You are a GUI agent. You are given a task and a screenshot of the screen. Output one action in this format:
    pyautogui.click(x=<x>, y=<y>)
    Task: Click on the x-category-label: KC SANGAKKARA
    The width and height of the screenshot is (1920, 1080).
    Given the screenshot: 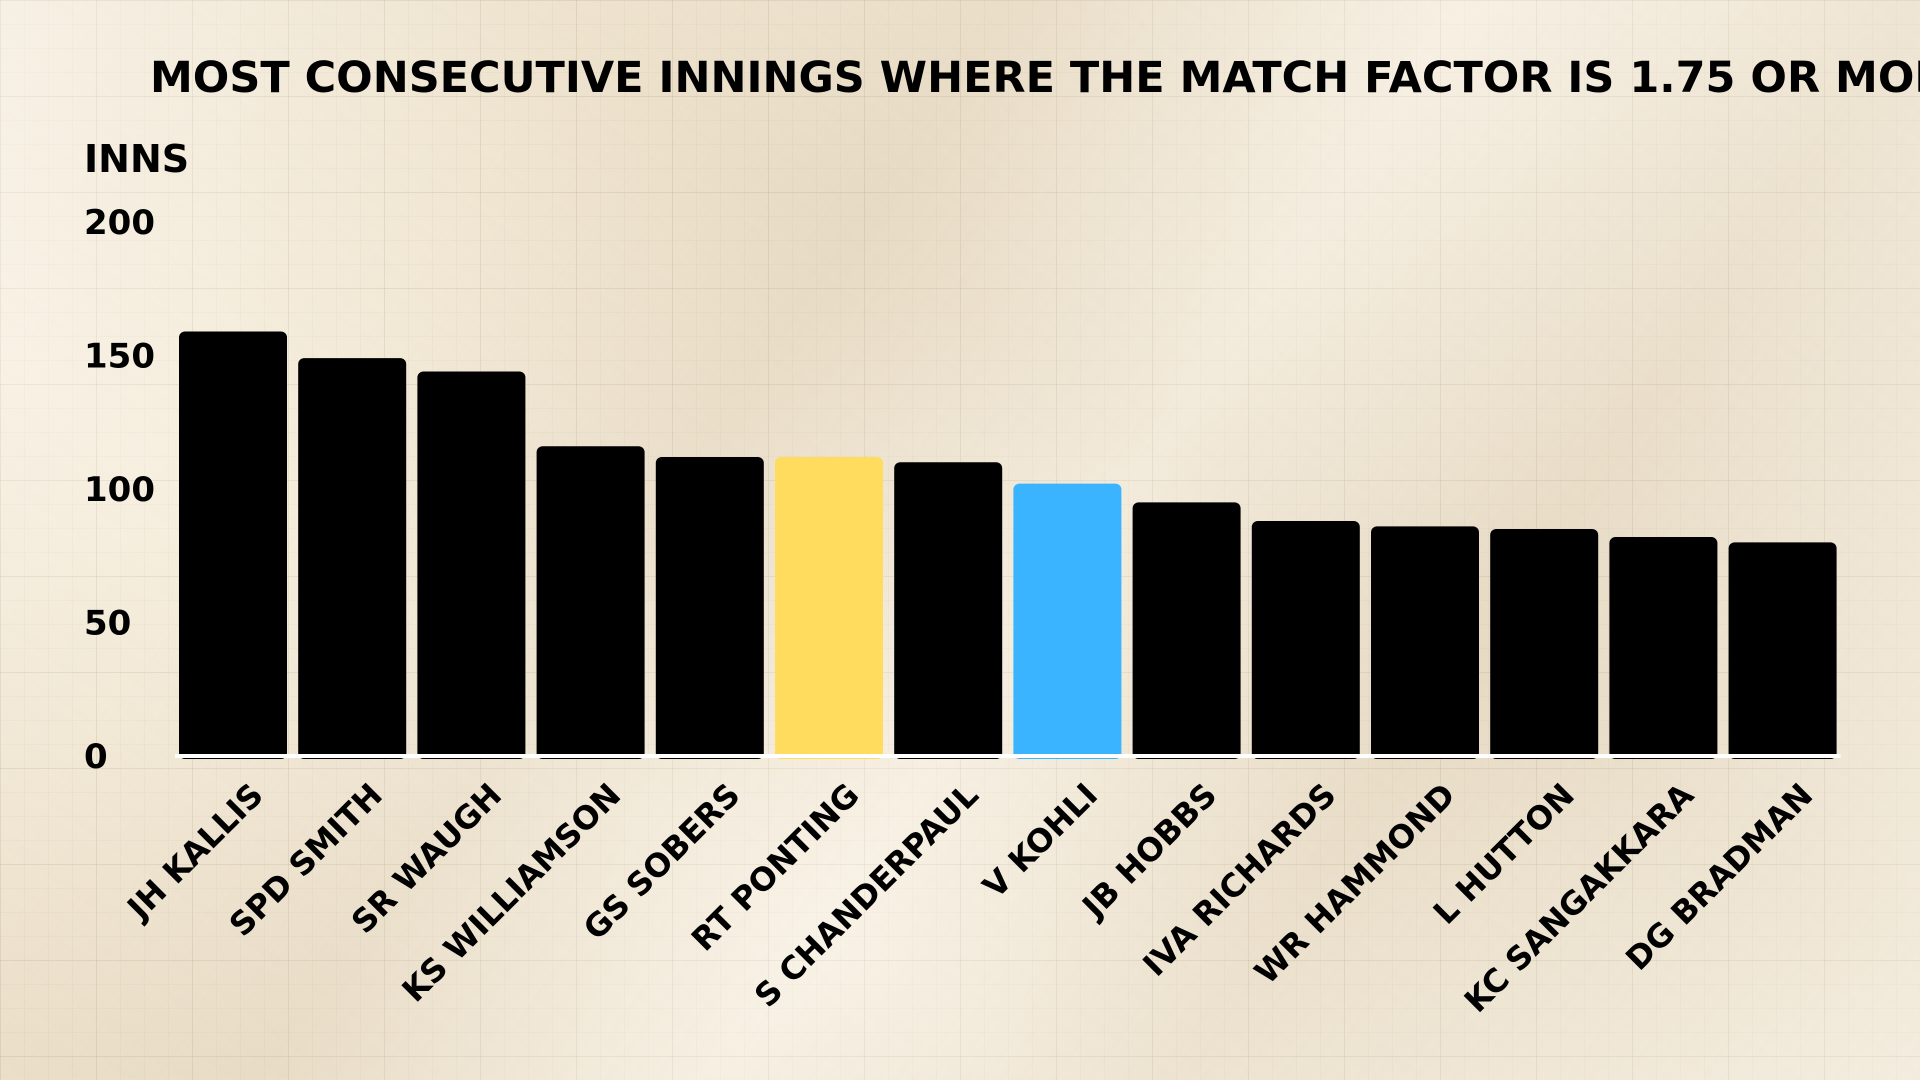 What is the action you would take?
    pyautogui.click(x=1579, y=898)
    